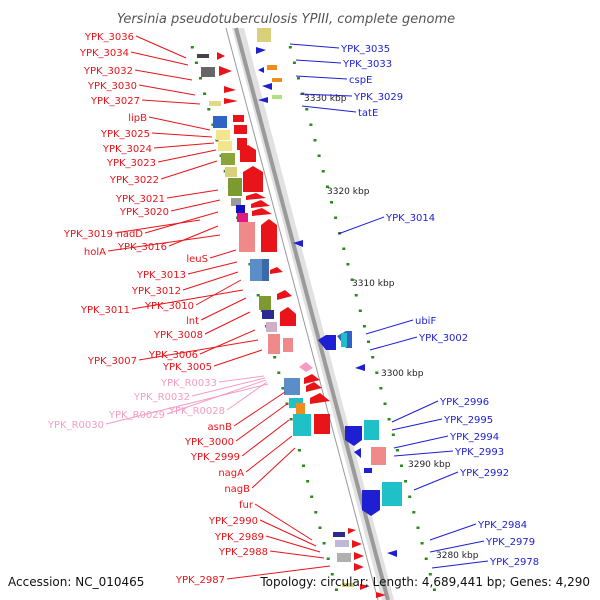  Describe the element at coordinates (219, 427) in the screenshot. I see `gene-label: asnB` at that location.